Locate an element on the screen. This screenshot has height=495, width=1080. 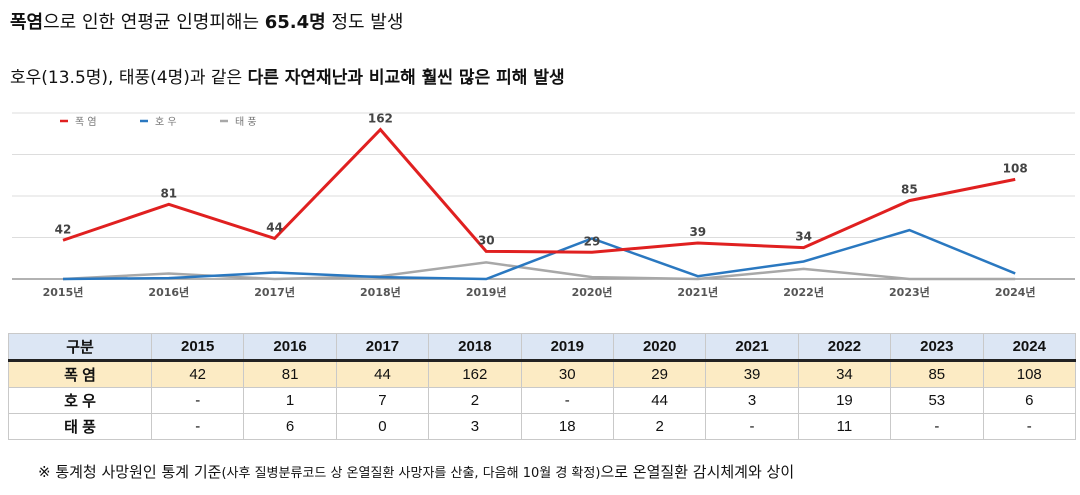
table-header-cell: 2024 is located at coordinates (1029, 347).